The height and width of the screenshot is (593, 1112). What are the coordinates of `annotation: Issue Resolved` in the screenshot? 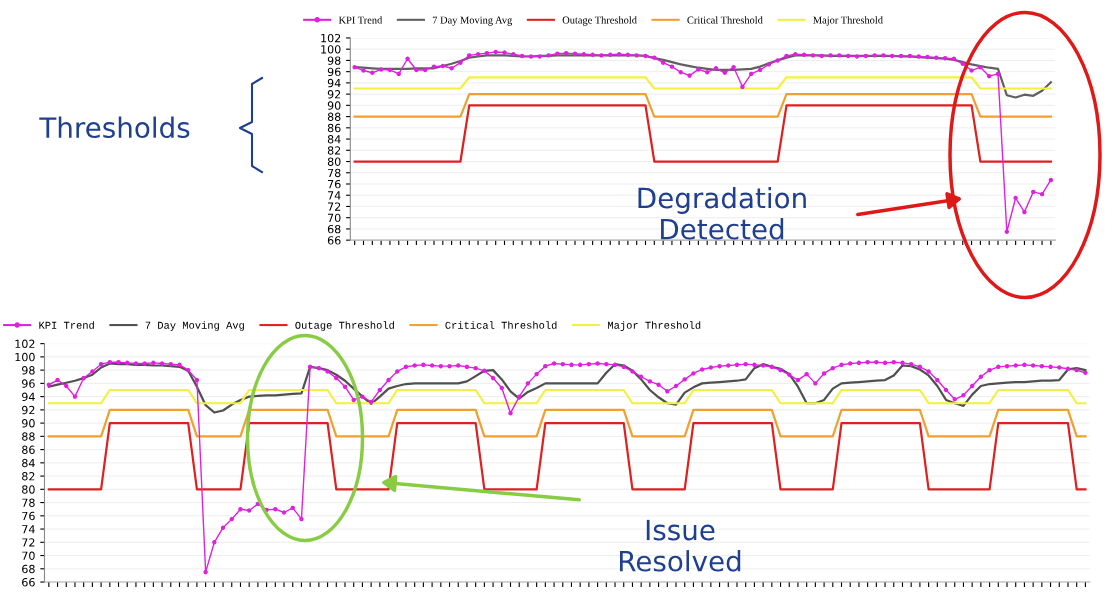 It's located at (680, 545).